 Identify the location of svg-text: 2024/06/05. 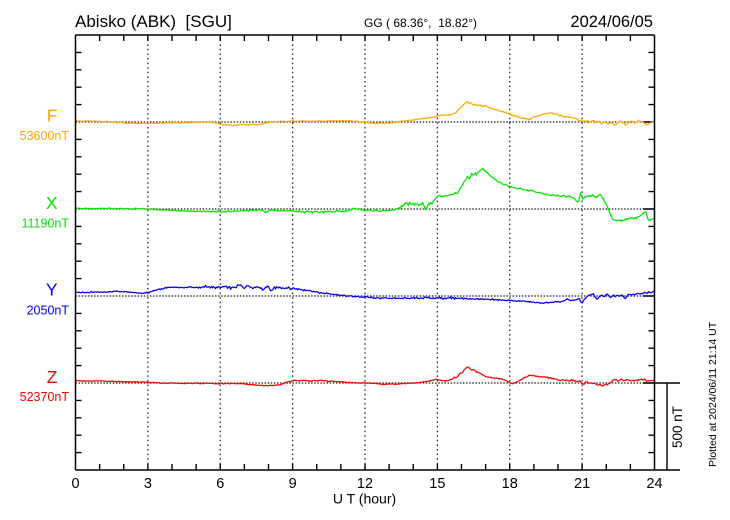
(611, 22).